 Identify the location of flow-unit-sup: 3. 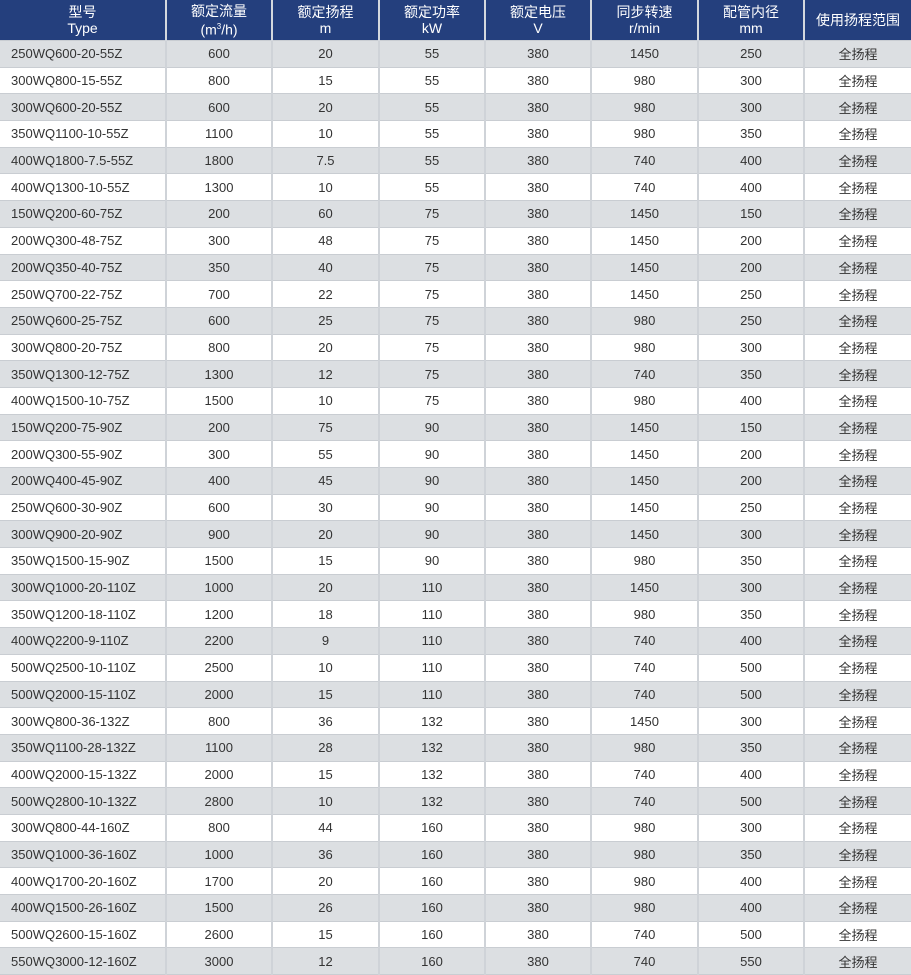
(219, 26).